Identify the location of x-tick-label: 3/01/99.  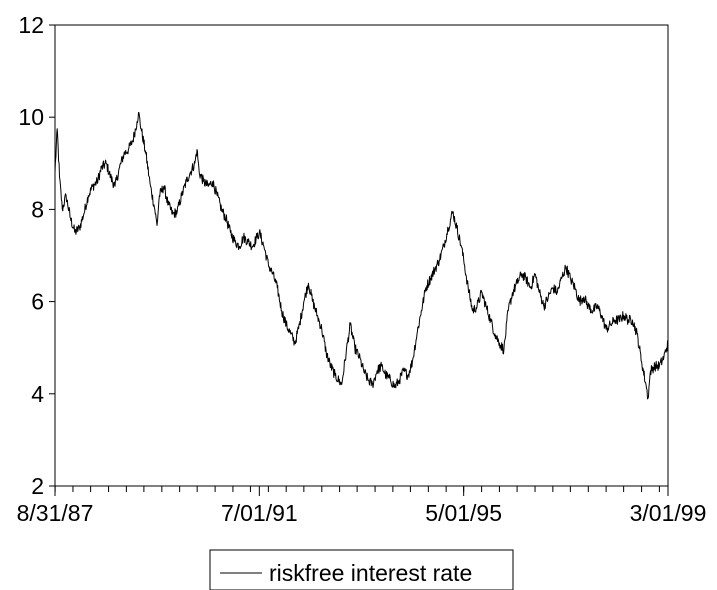
(668, 513).